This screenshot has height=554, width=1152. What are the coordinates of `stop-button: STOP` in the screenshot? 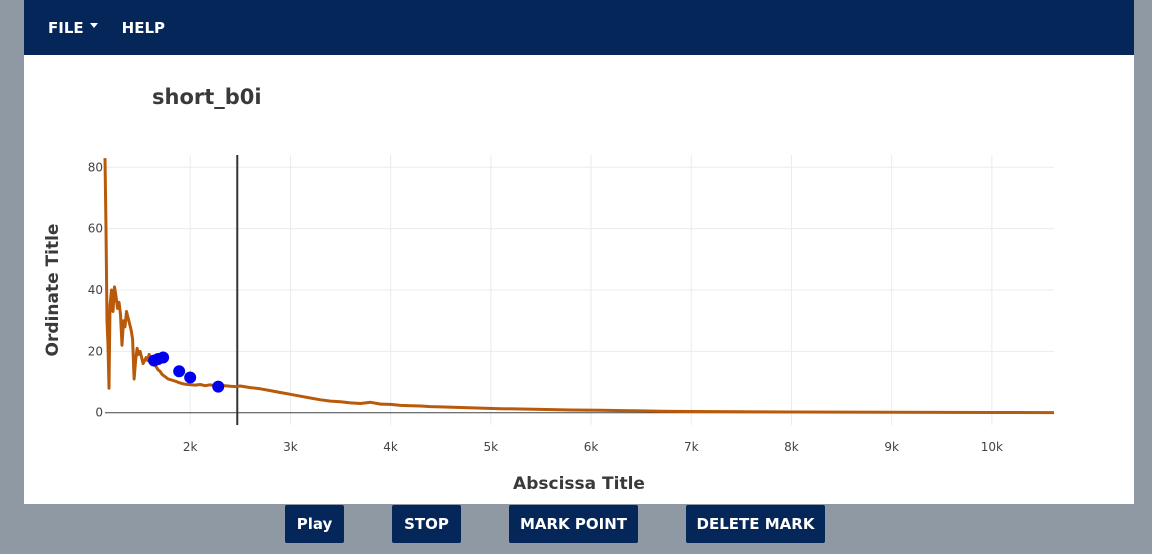 It's located at (426, 524).